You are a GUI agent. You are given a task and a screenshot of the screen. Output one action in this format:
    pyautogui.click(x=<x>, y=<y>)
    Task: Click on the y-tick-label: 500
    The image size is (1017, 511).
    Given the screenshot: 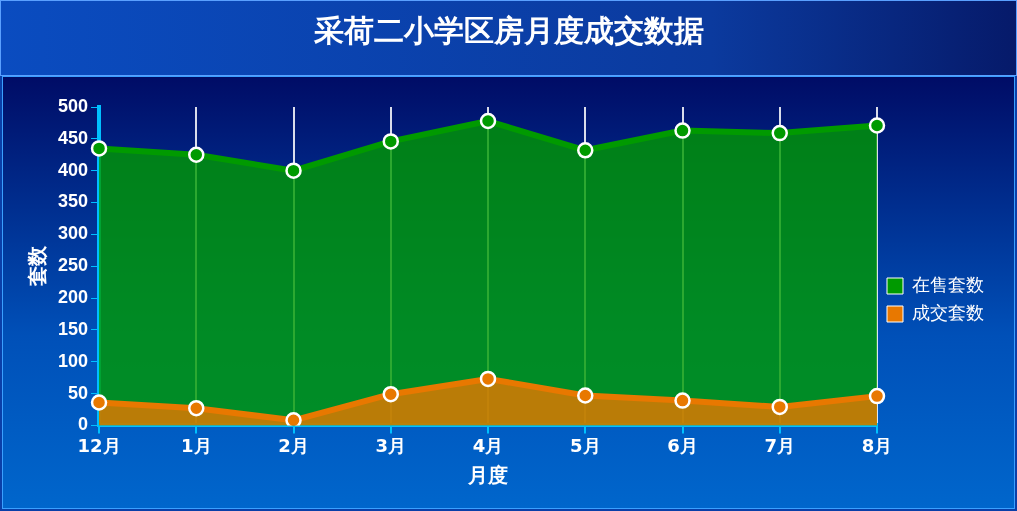 What is the action you would take?
    pyautogui.click(x=73, y=105)
    